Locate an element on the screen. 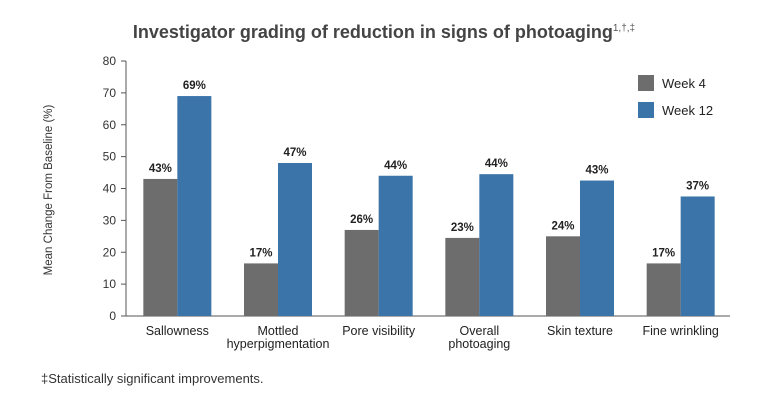 The height and width of the screenshot is (401, 768). y-tick-label: 80 is located at coordinates (110, 61).